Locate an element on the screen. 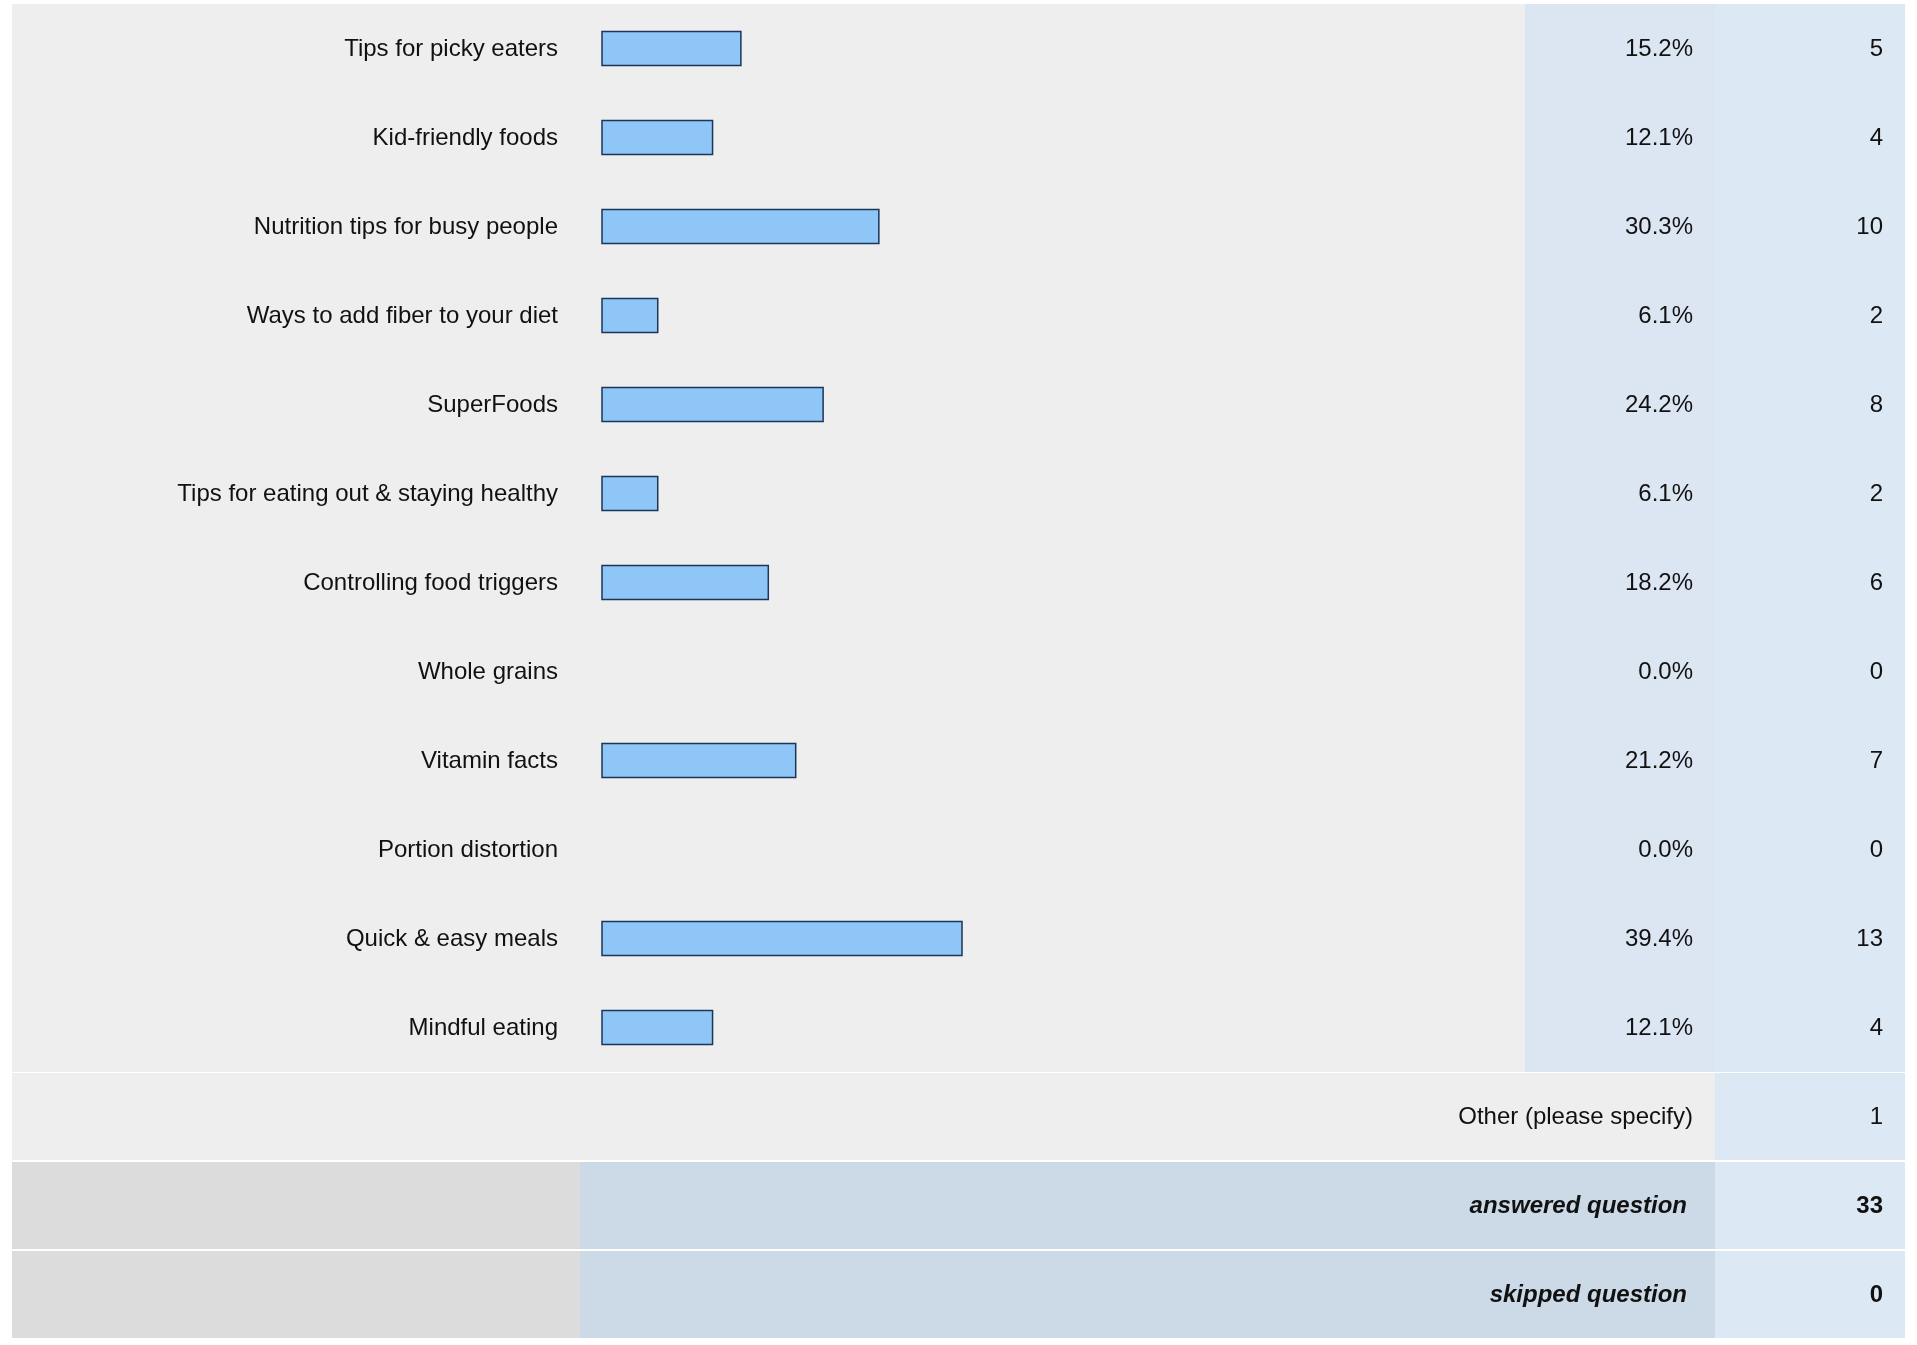  data-label: 24.2% is located at coordinates (1658, 403).